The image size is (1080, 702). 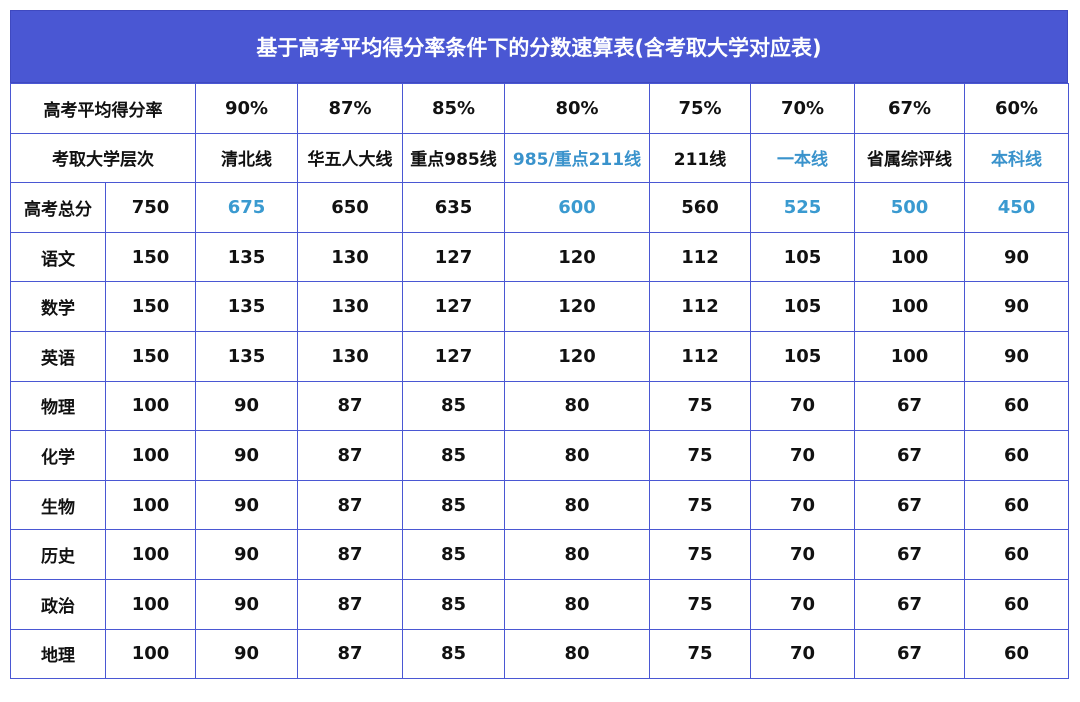 I want to click on university-level-cell: 华五人大线, so click(x=350, y=158).